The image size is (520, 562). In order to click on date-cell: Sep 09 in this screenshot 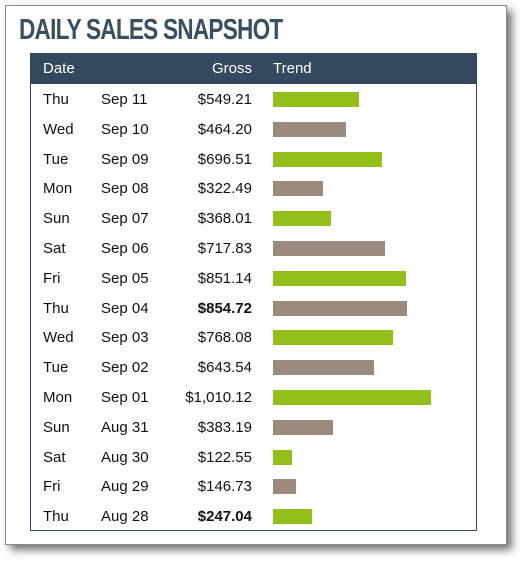, I will do `click(125, 159)`.